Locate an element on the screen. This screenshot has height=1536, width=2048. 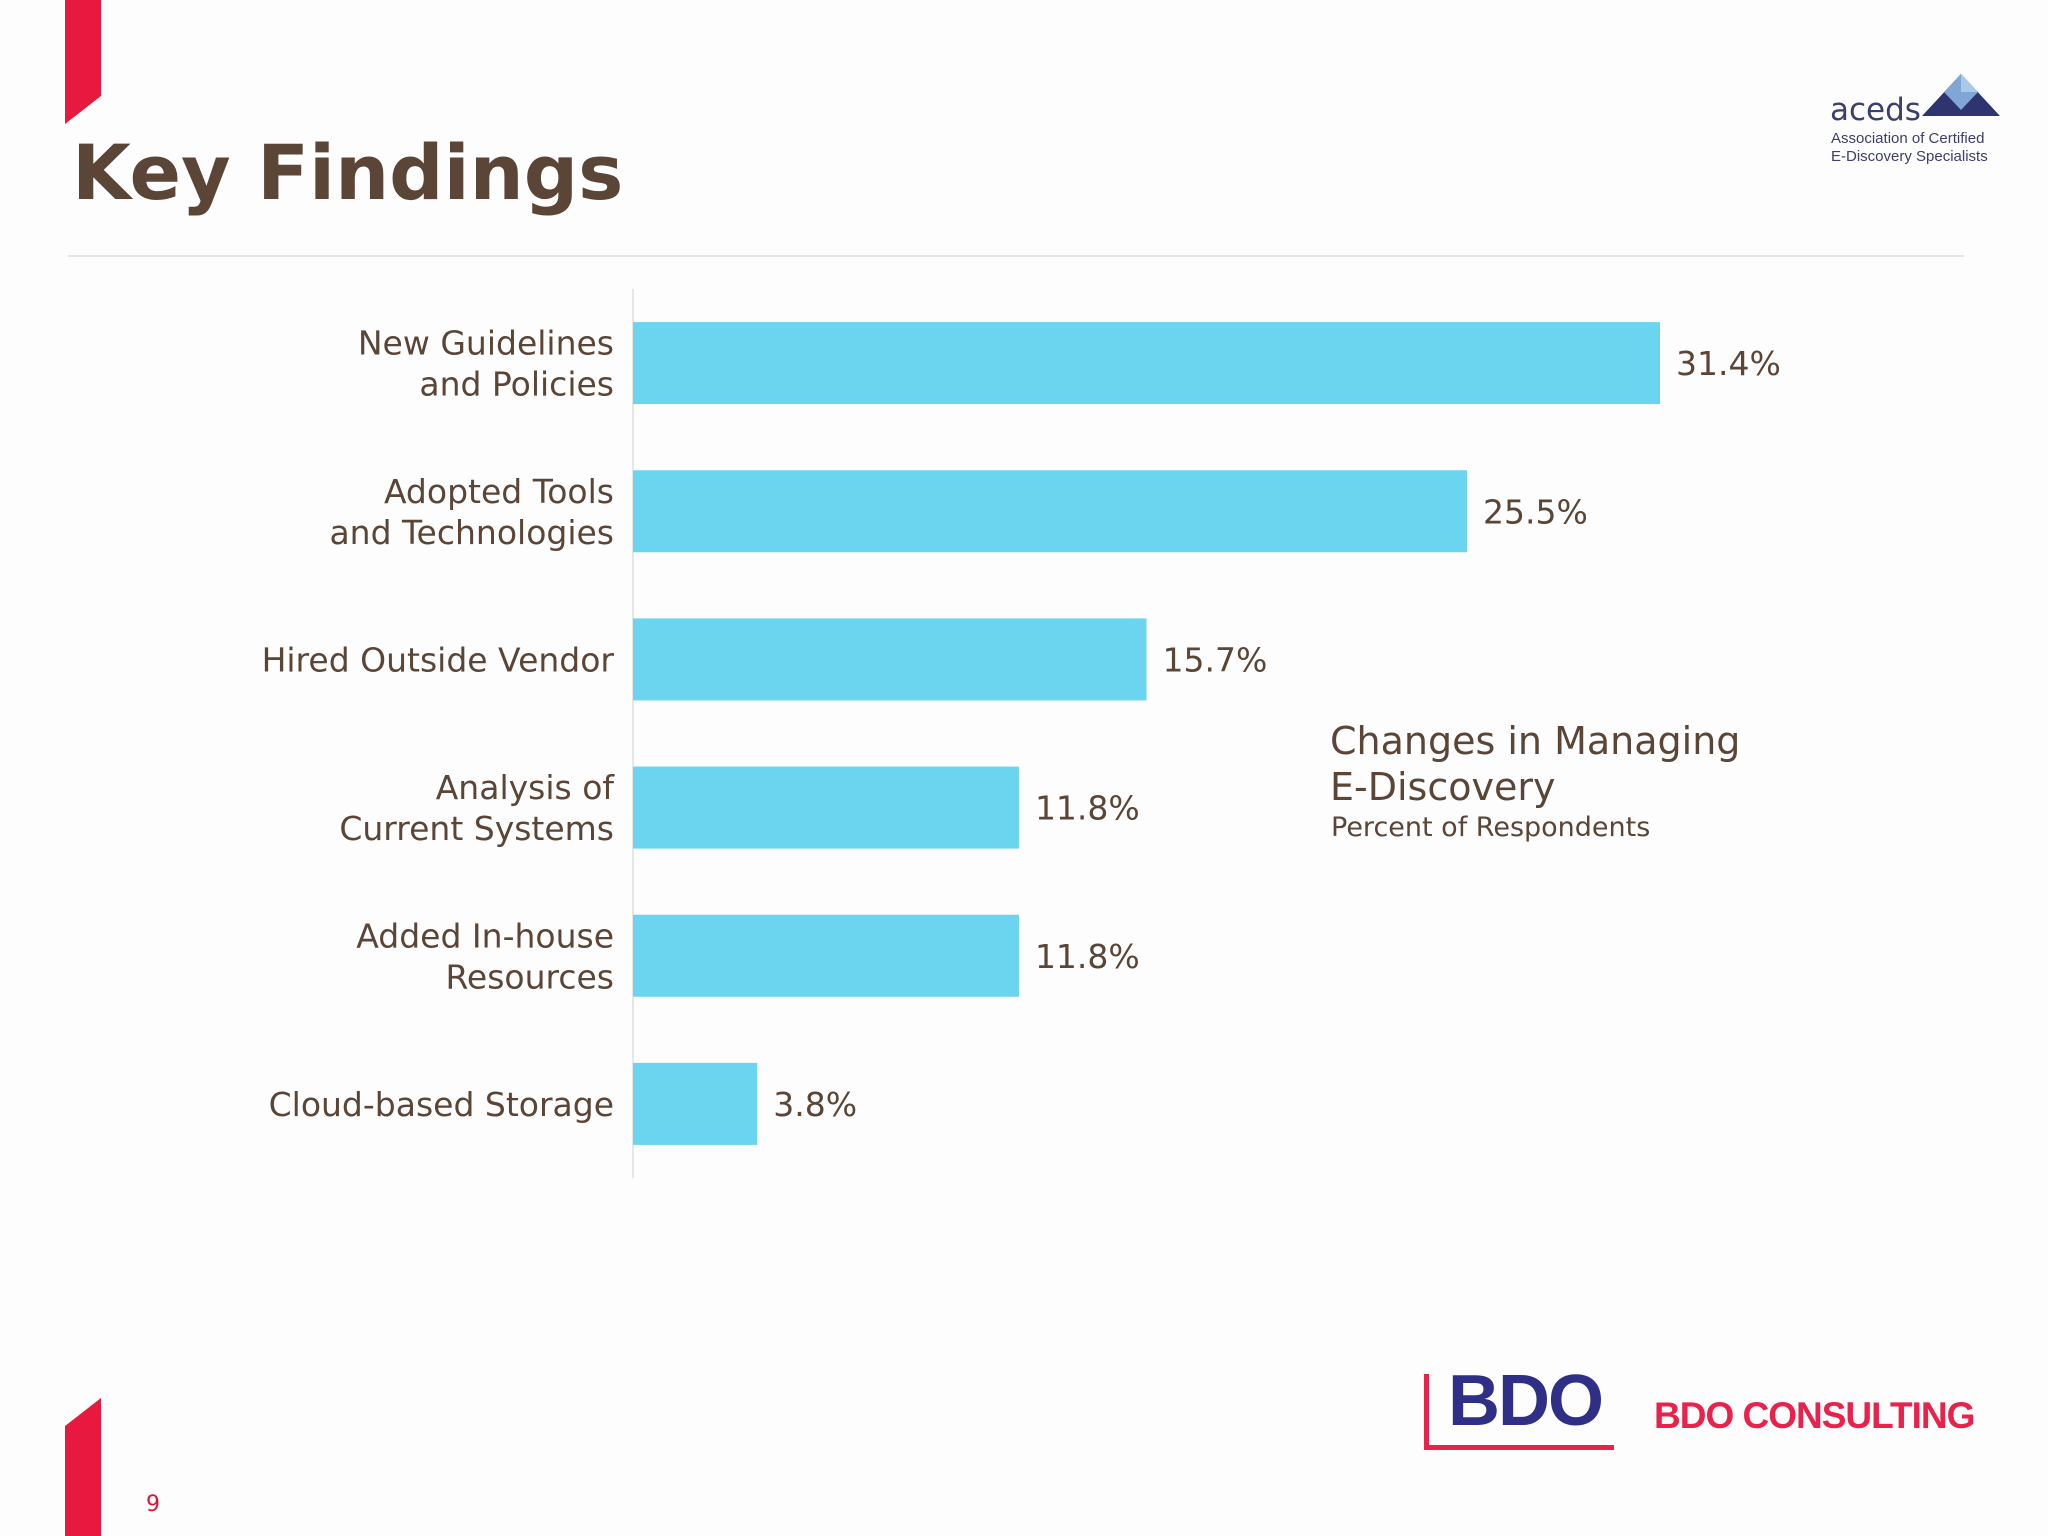
accent-shape-bottom is located at coordinates (83, 1467).